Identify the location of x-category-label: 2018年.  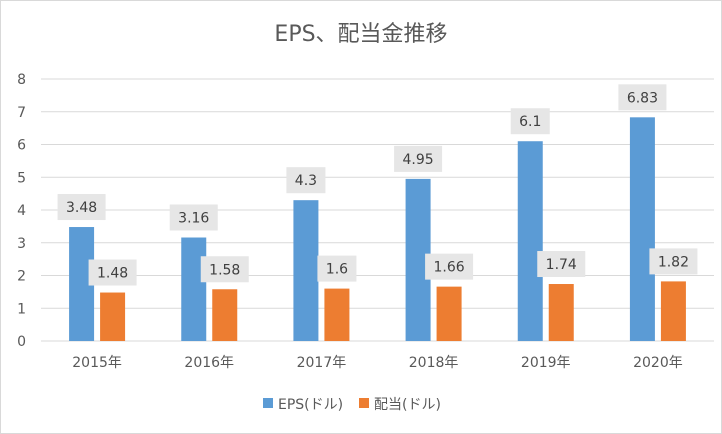
(434, 363).